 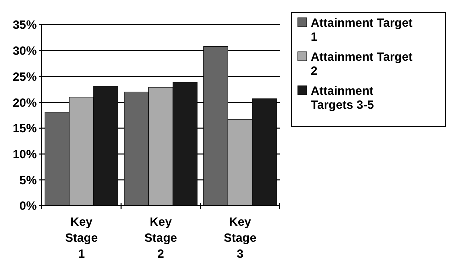 What do you see at coordinates (25, 77) in the screenshot?
I see `y-tick-label: 25%` at bounding box center [25, 77].